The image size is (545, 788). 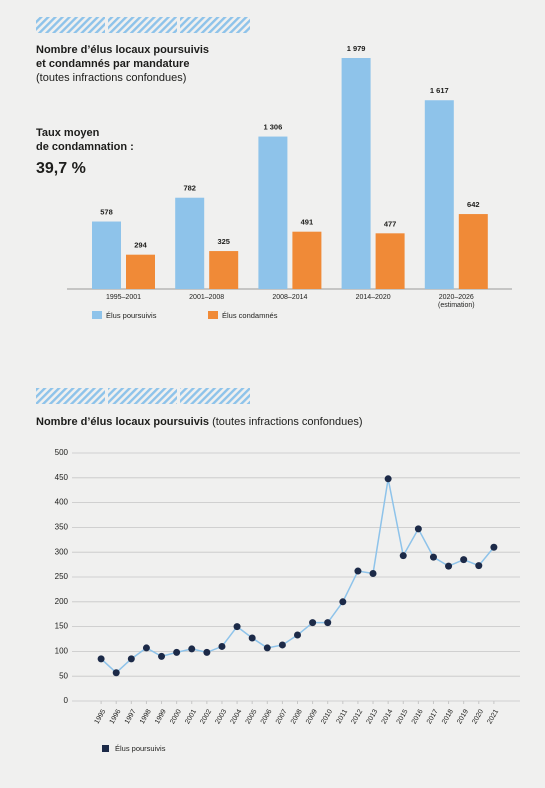 I want to click on x-tick-label: 2018, so click(x=448, y=716).